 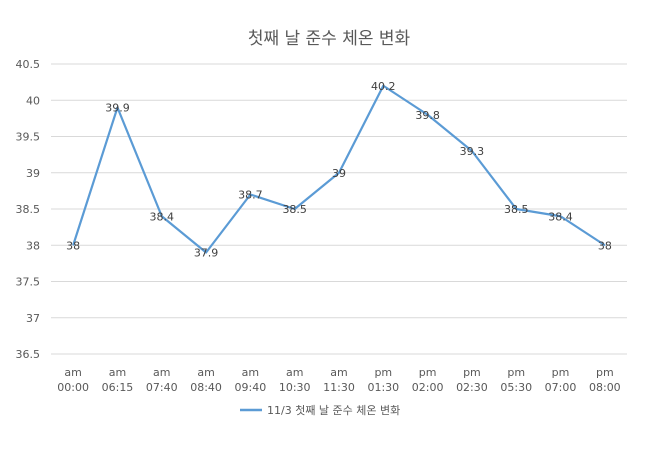 I want to click on legend: 11/3 첫째 날 준수 체온 변화, so click(x=320, y=410).